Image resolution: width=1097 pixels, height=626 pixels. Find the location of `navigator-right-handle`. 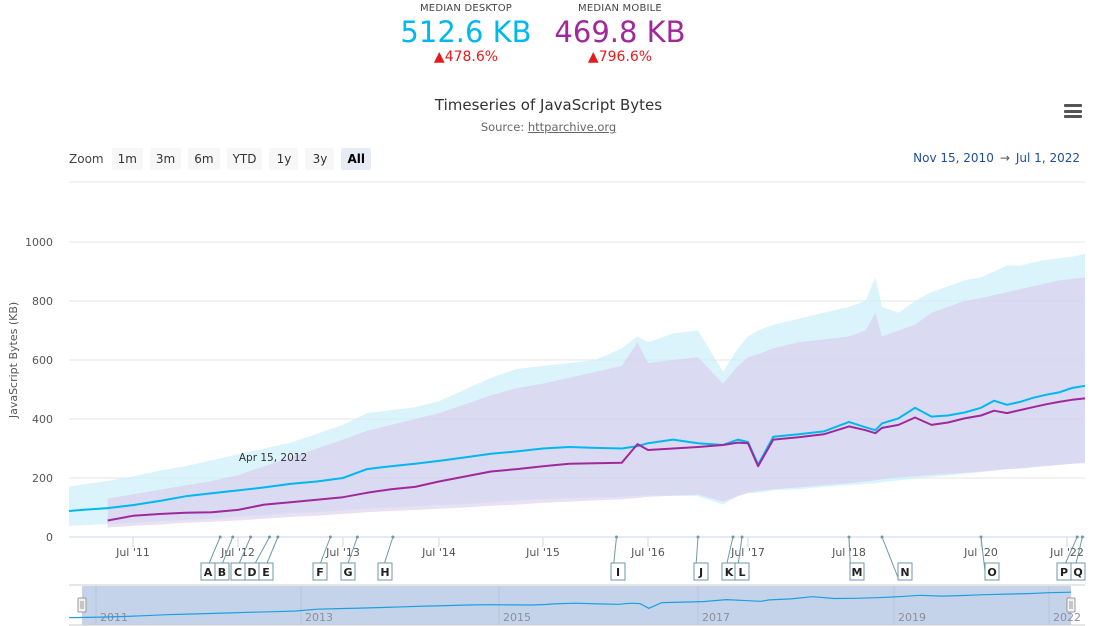

navigator-right-handle is located at coordinates (1071, 605).